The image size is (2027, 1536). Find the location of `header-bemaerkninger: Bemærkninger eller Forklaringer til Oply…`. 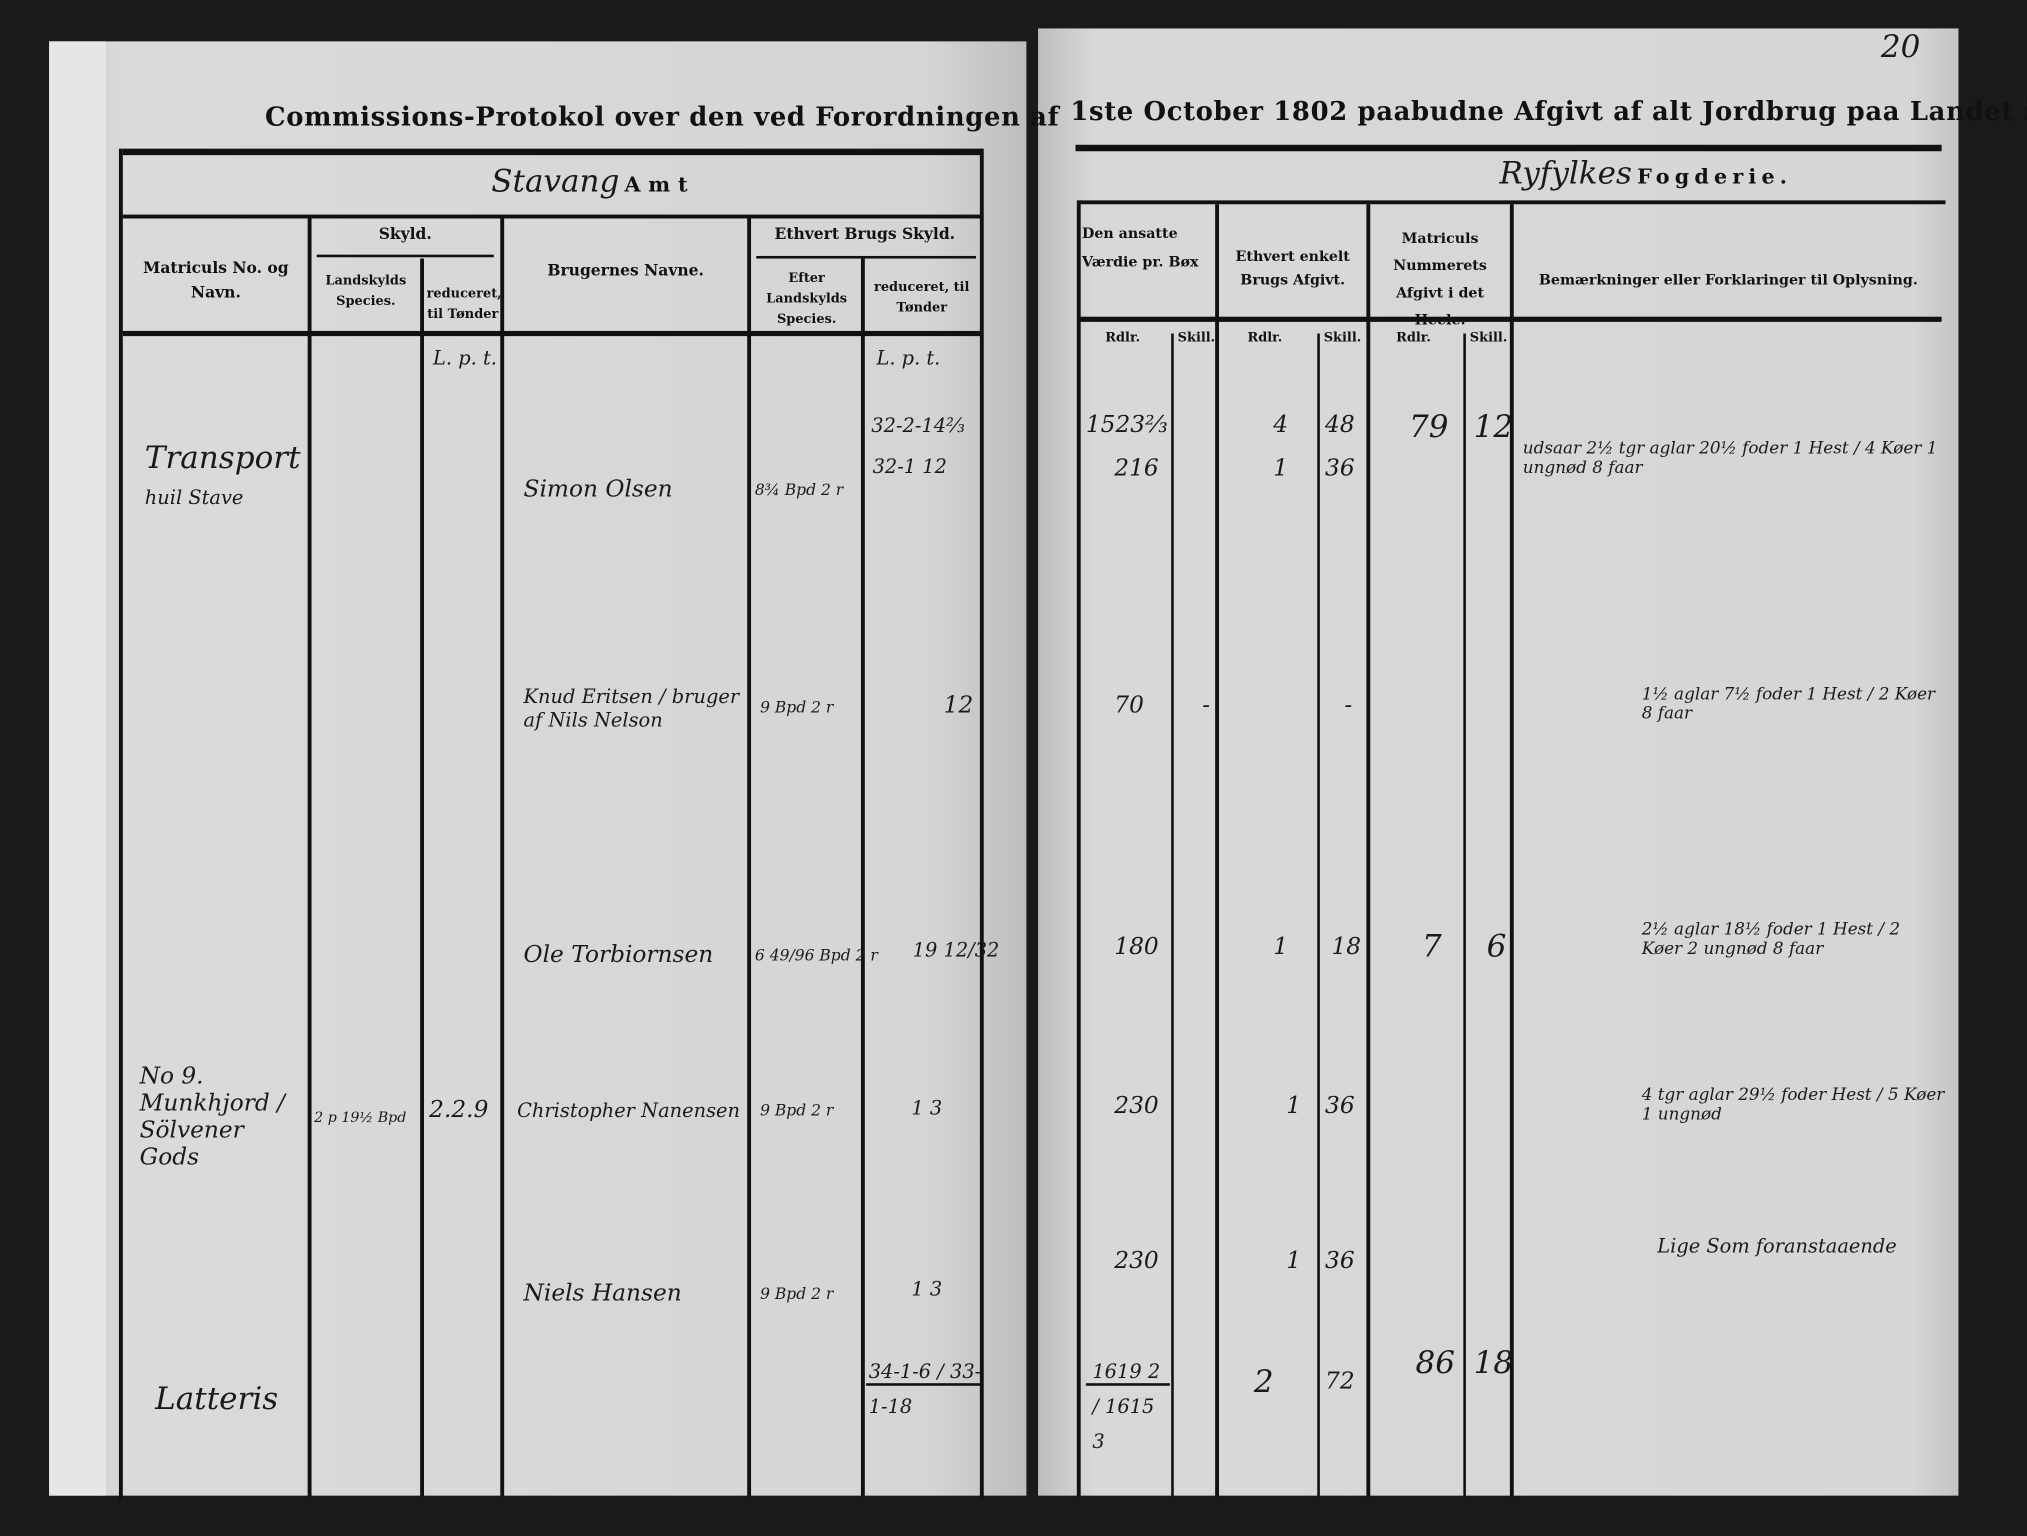

header-bemaerkninger: Bemærkninger eller Forklaringer til Oply… is located at coordinates (1728, 280).